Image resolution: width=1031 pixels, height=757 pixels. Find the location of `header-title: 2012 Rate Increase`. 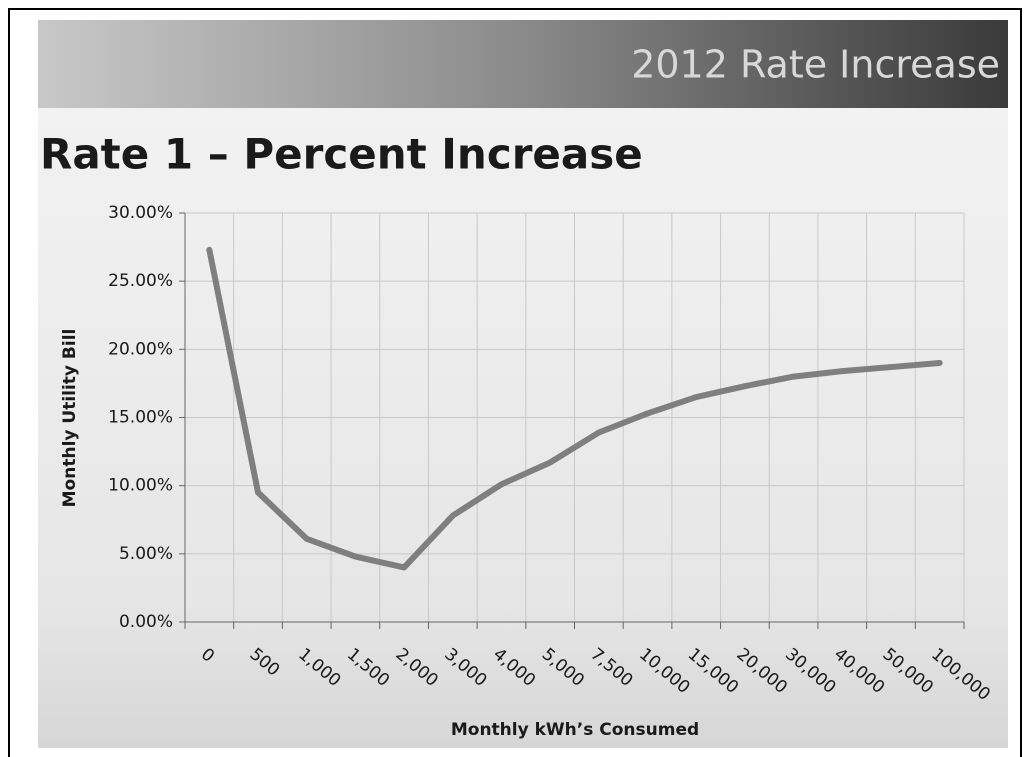

header-title: 2012 Rate Increase is located at coordinates (815, 65).